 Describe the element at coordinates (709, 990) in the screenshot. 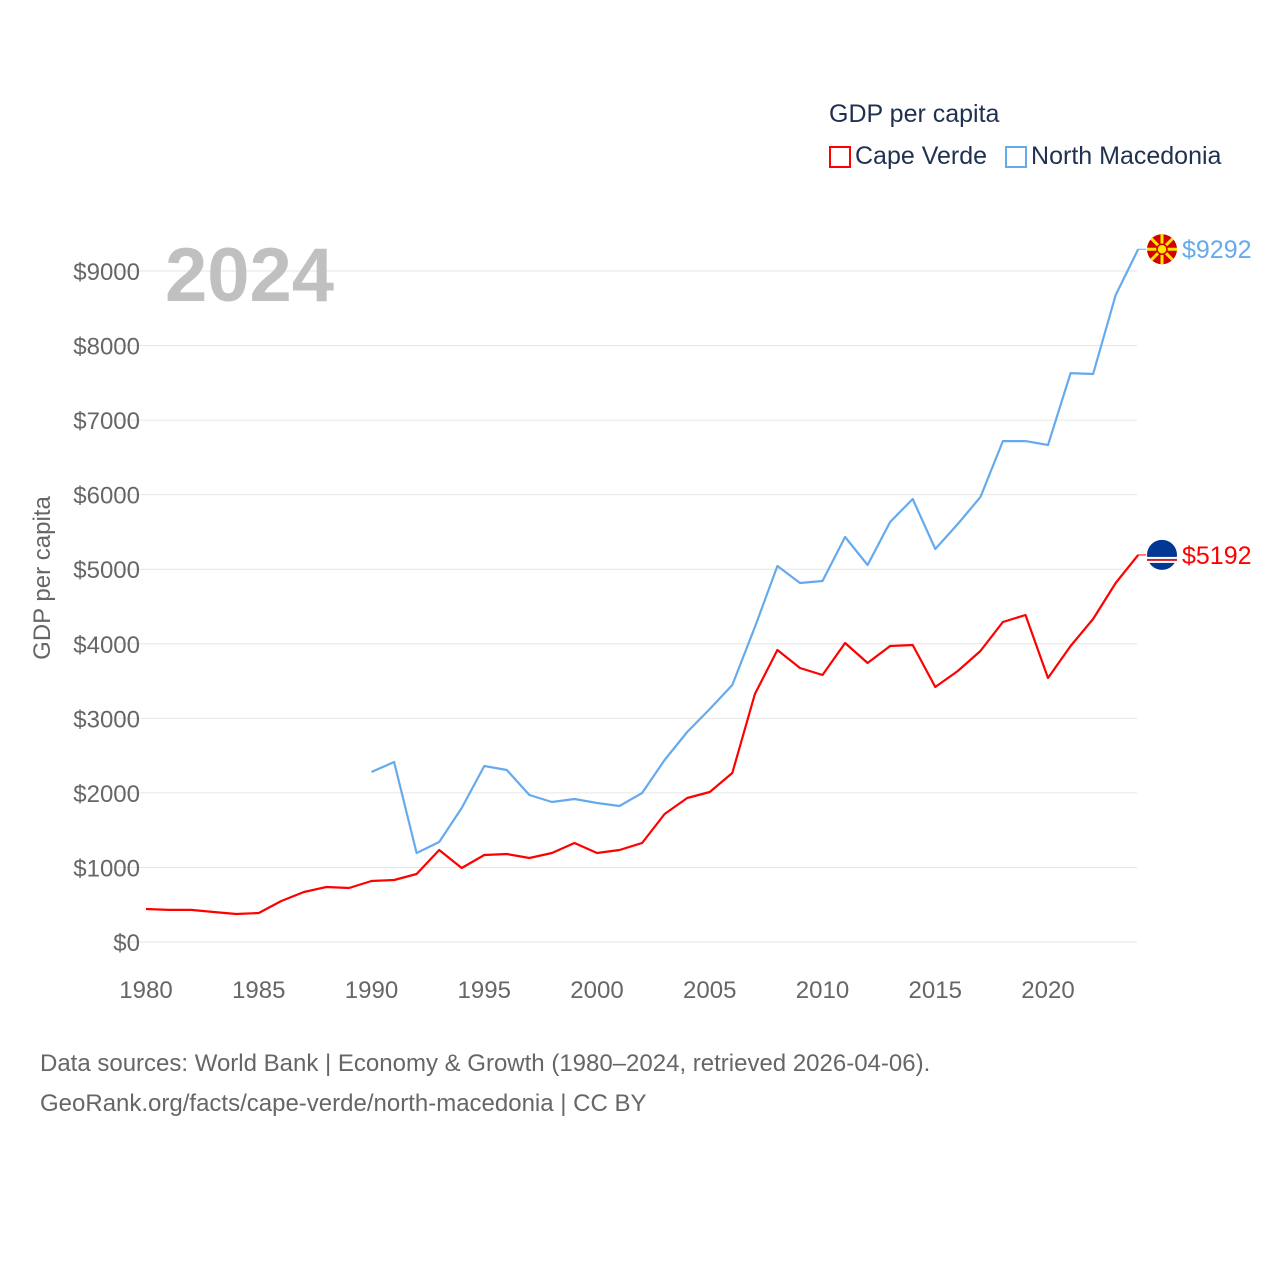

I see `x-tick-label: 2005` at that location.